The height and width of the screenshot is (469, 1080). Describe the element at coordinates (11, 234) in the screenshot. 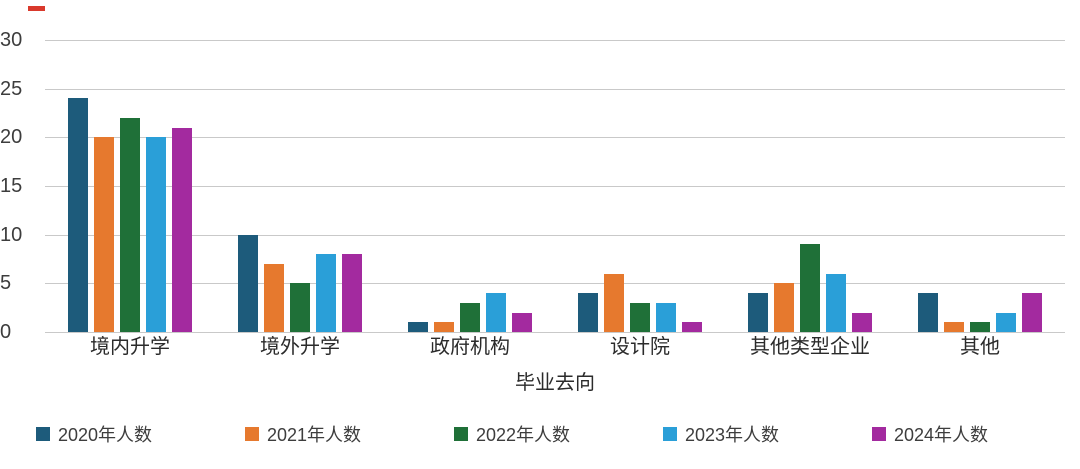

I see `y-tick-label-10: 10` at that location.